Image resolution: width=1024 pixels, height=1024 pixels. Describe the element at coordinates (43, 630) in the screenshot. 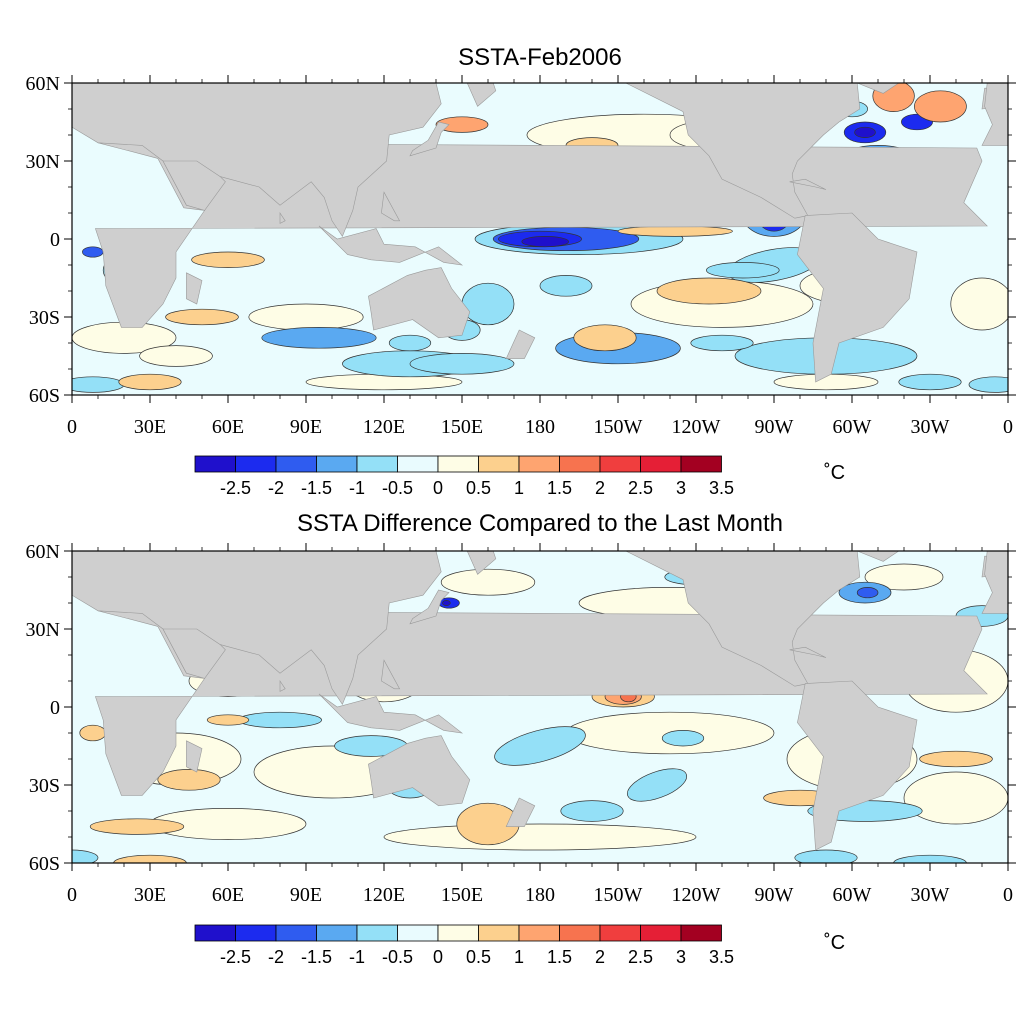

I see `bottom-y-tick-label: 30N` at that location.